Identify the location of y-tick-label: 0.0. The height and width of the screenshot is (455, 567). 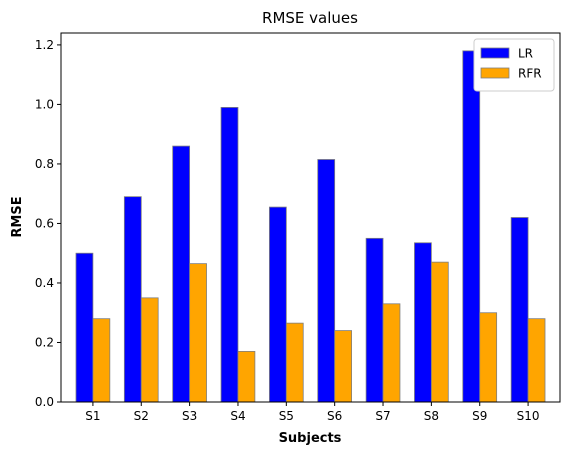
(44, 402).